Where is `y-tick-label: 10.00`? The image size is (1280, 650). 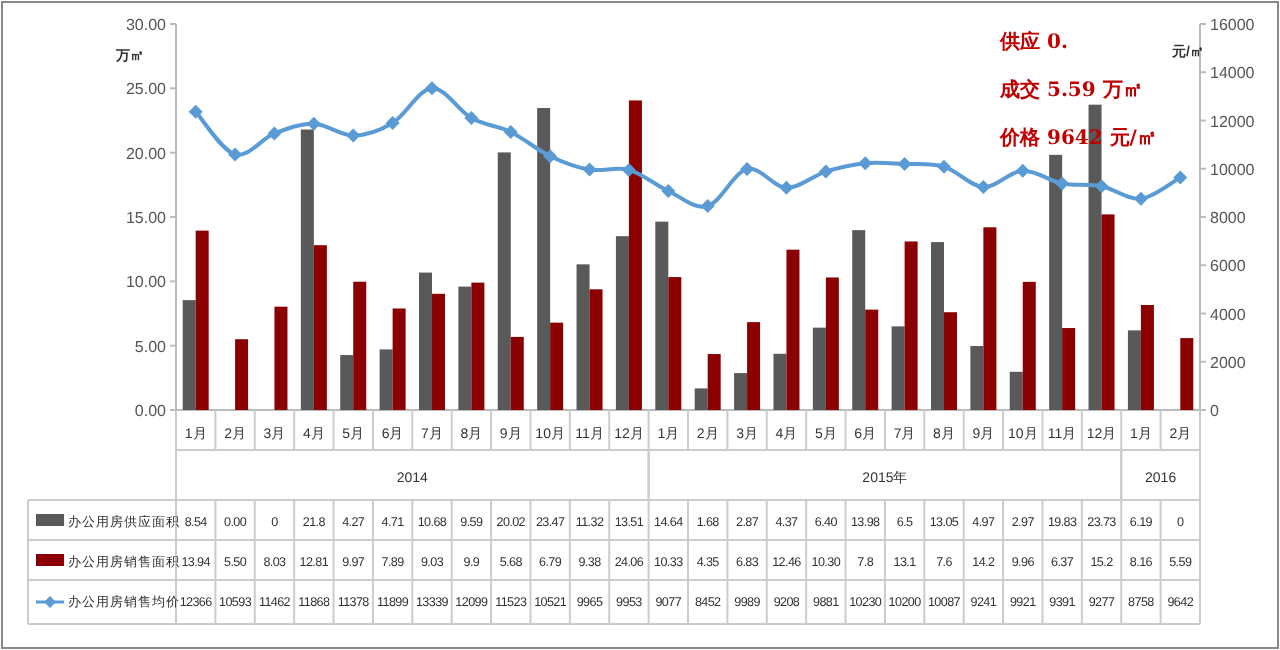 y-tick-label: 10.00 is located at coordinates (146, 282).